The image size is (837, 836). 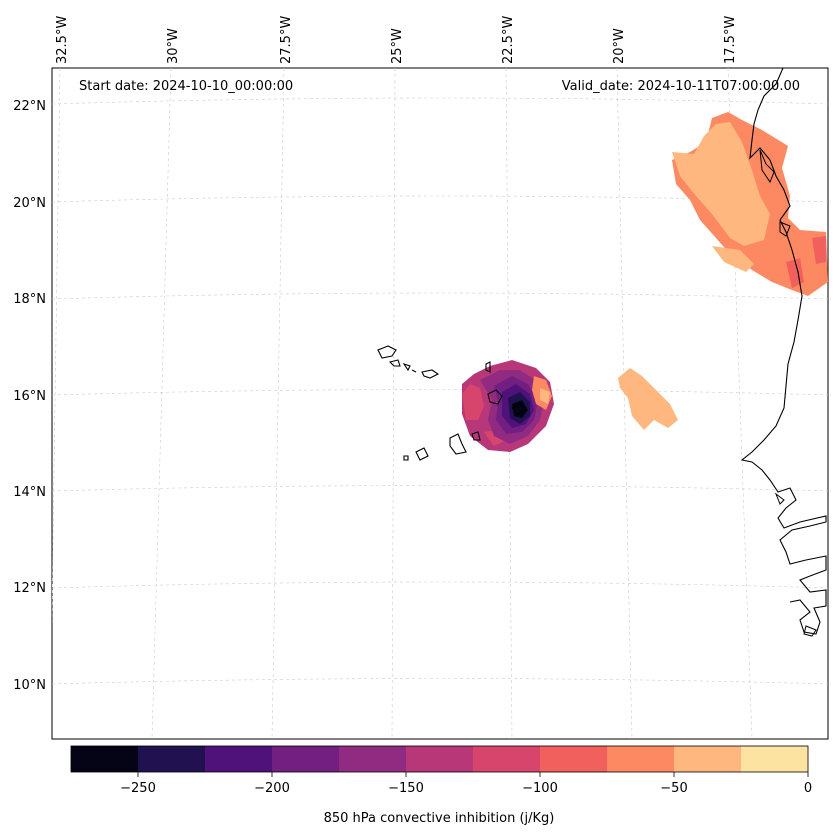 What do you see at coordinates (29, 588) in the screenshot?
I see `lat-label: 12°N` at bounding box center [29, 588].